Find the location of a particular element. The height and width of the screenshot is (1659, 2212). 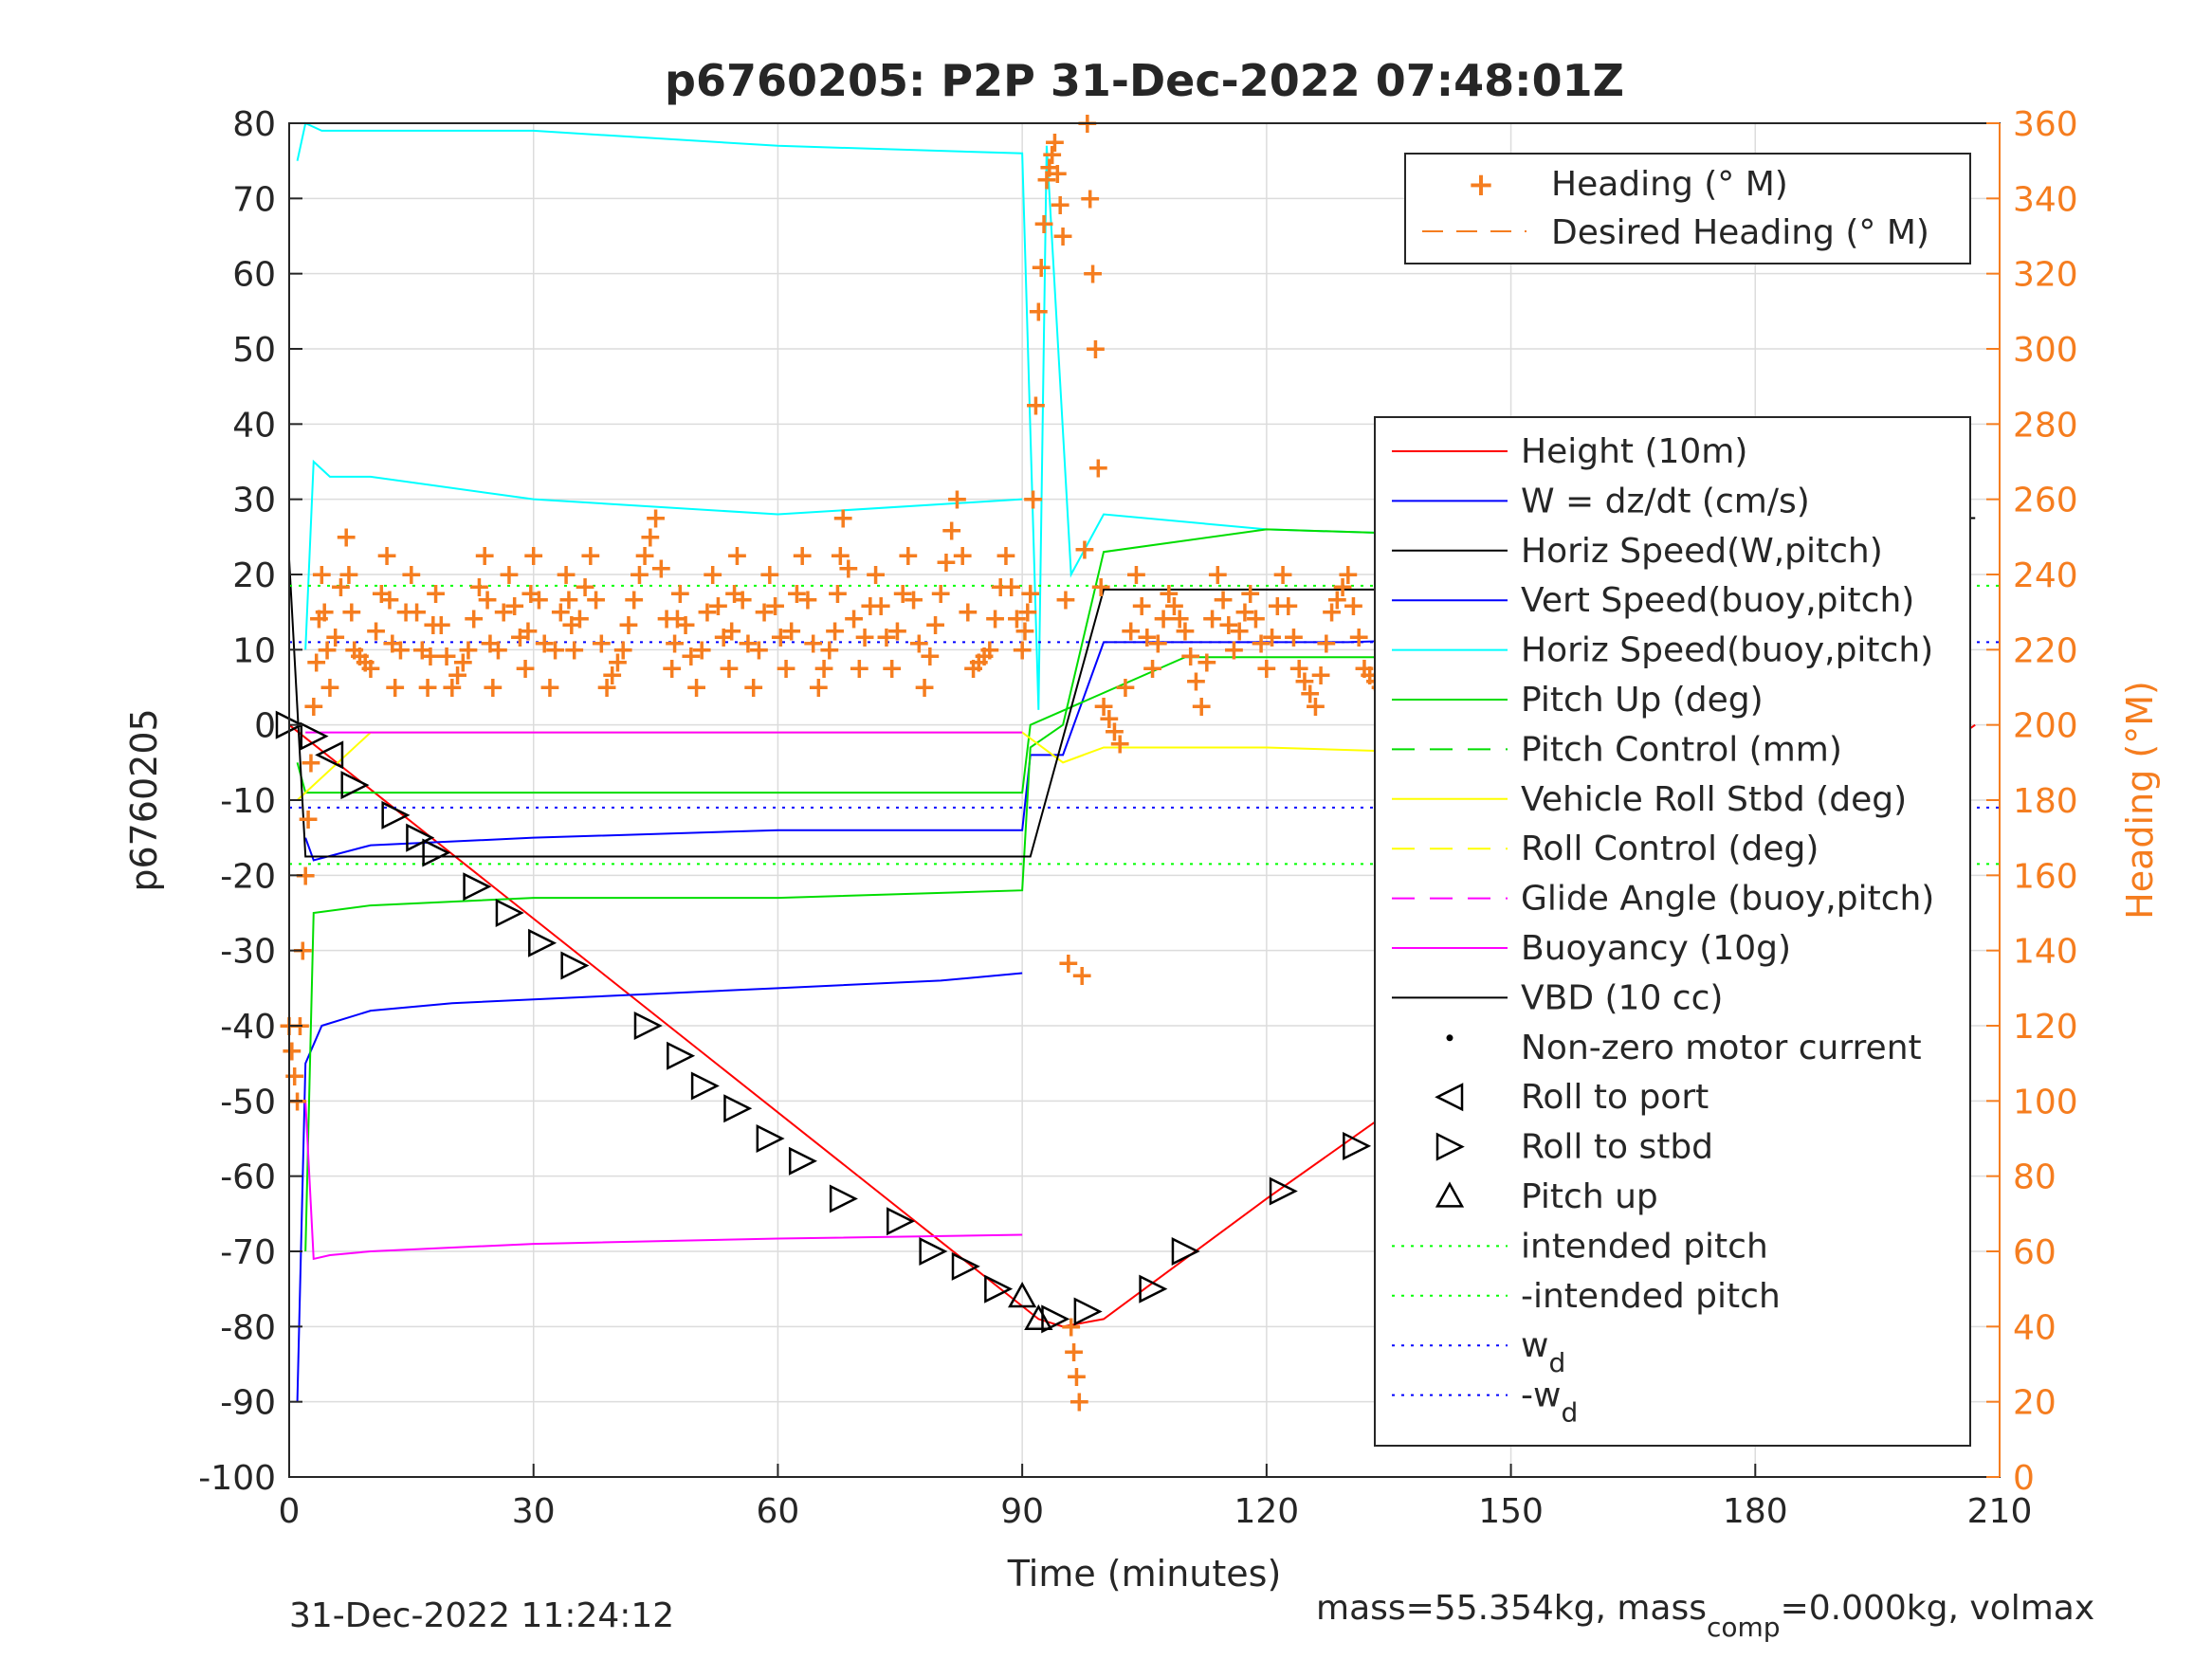

legend-entry-text: w is located at coordinates (1534, 1345).